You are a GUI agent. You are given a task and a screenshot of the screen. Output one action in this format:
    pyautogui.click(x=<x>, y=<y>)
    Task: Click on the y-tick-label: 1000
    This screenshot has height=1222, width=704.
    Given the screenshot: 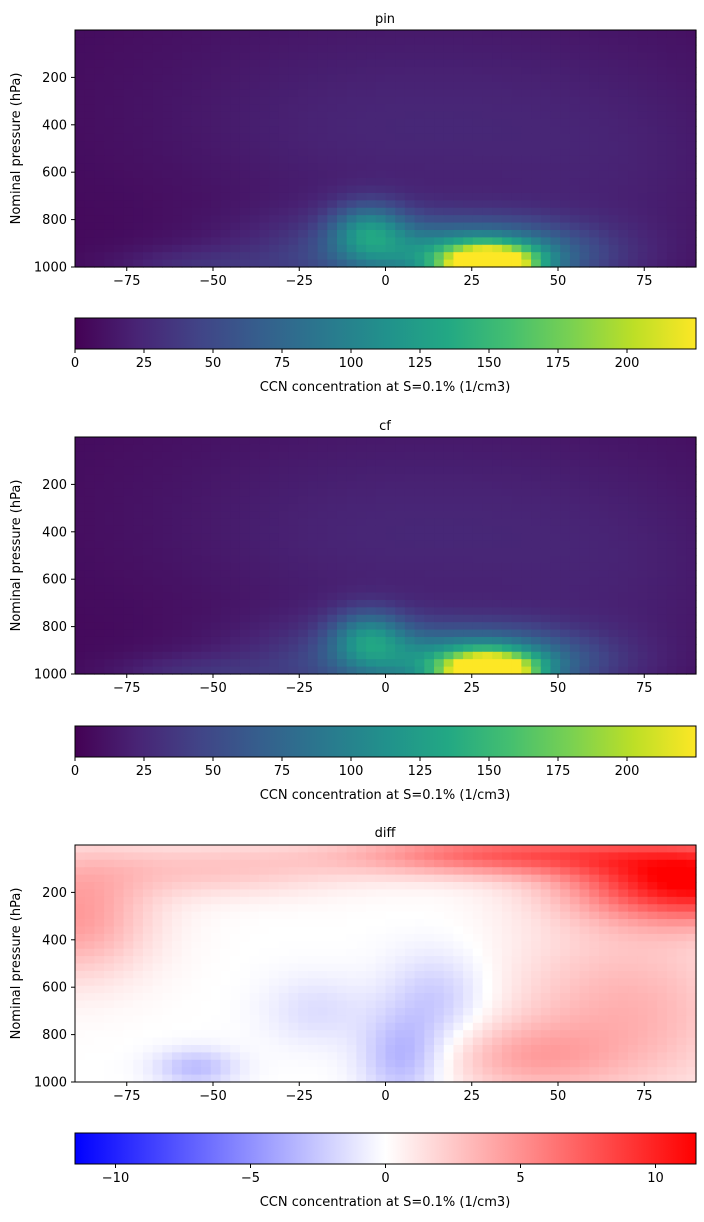 What is the action you would take?
    pyautogui.click(x=50, y=675)
    